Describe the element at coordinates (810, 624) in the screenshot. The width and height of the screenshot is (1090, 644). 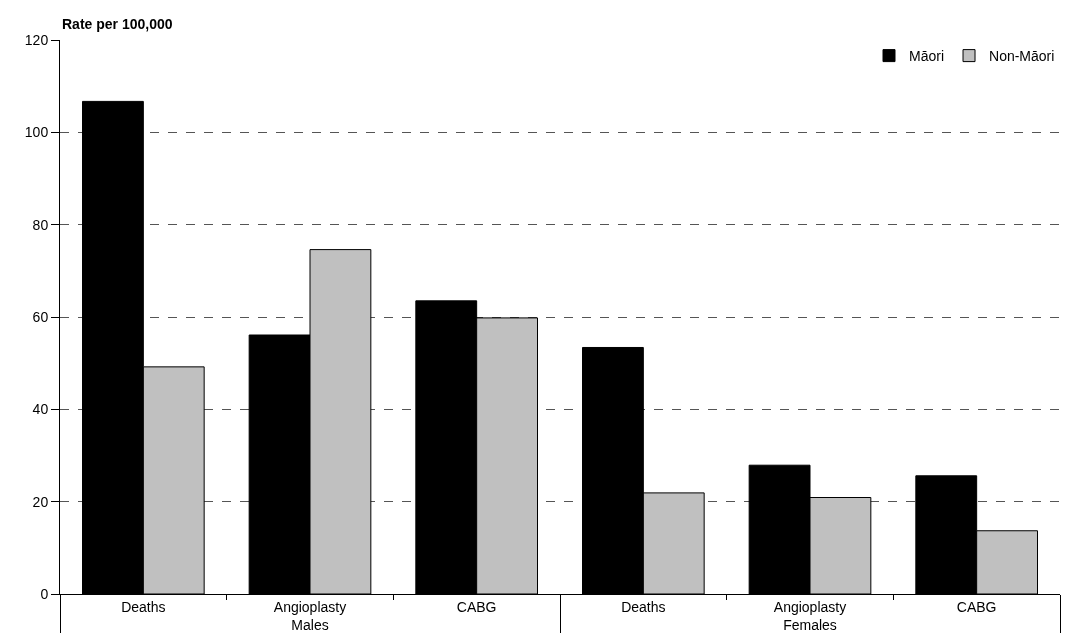
I see `text: Females` at that location.